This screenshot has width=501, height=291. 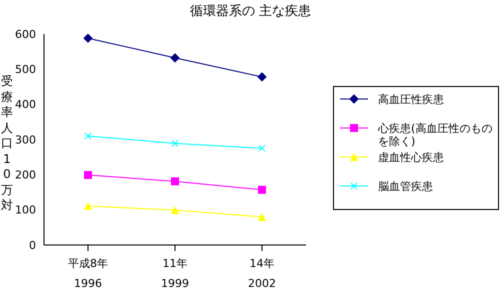 What do you see at coordinates (250, 11) in the screenshot?
I see `chart-title: 循環器系の 主な疾患` at bounding box center [250, 11].